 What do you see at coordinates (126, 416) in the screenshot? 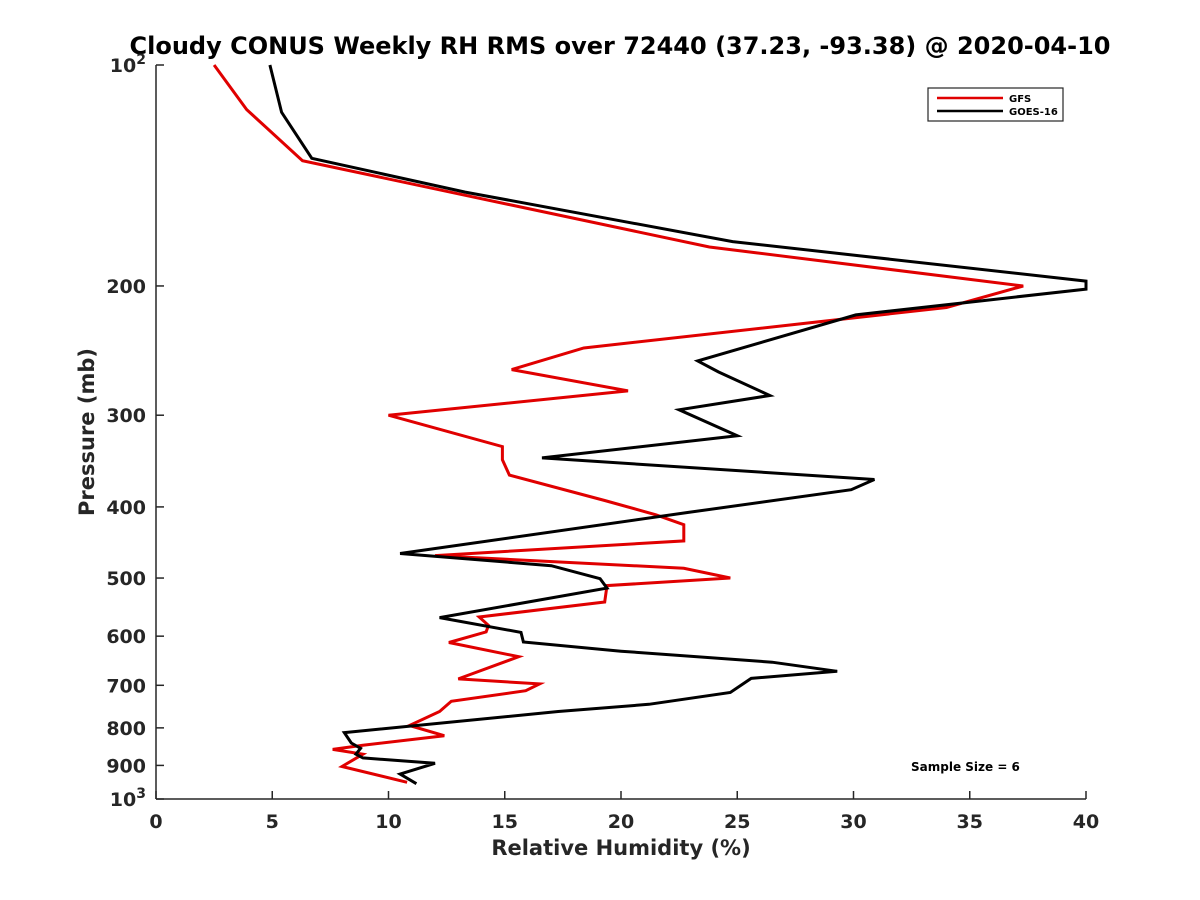
I see `y-tick-label: 300` at bounding box center [126, 416].